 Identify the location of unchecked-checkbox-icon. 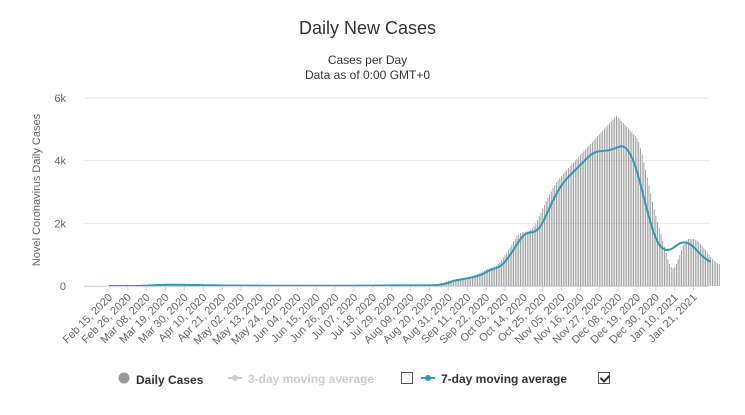
(407, 378).